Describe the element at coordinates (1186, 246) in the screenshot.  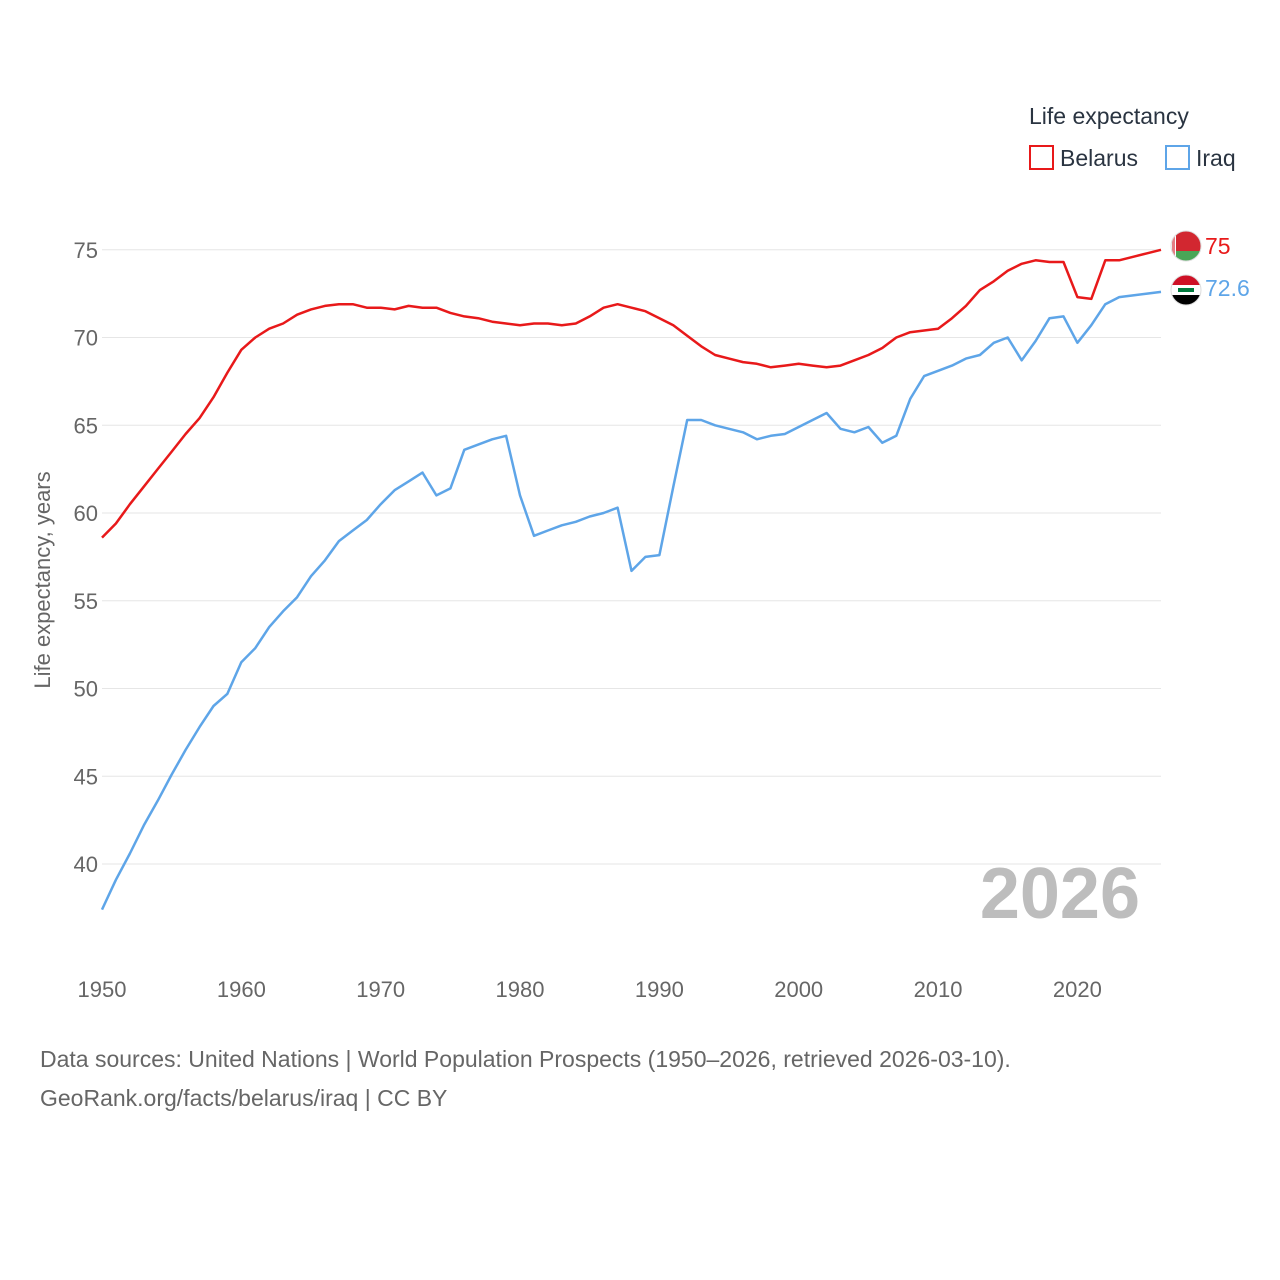
I see `belarus-flag-icon` at that location.